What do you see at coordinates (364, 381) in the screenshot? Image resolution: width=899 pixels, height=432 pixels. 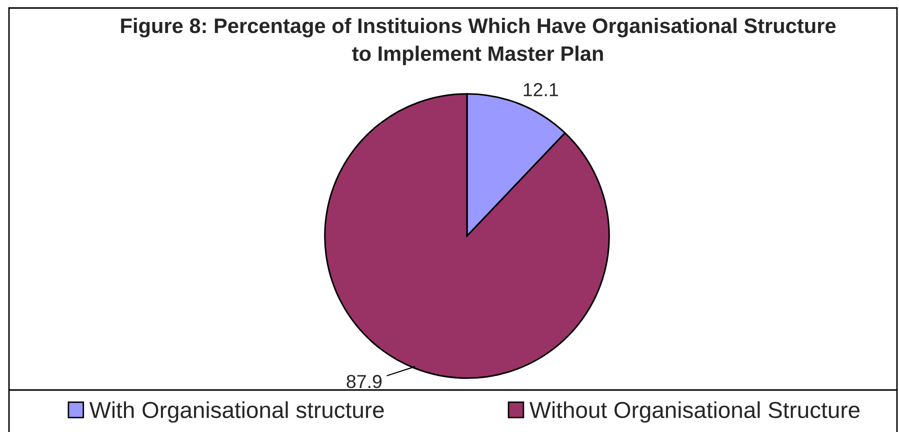 I see `data-label: 87.9` at bounding box center [364, 381].